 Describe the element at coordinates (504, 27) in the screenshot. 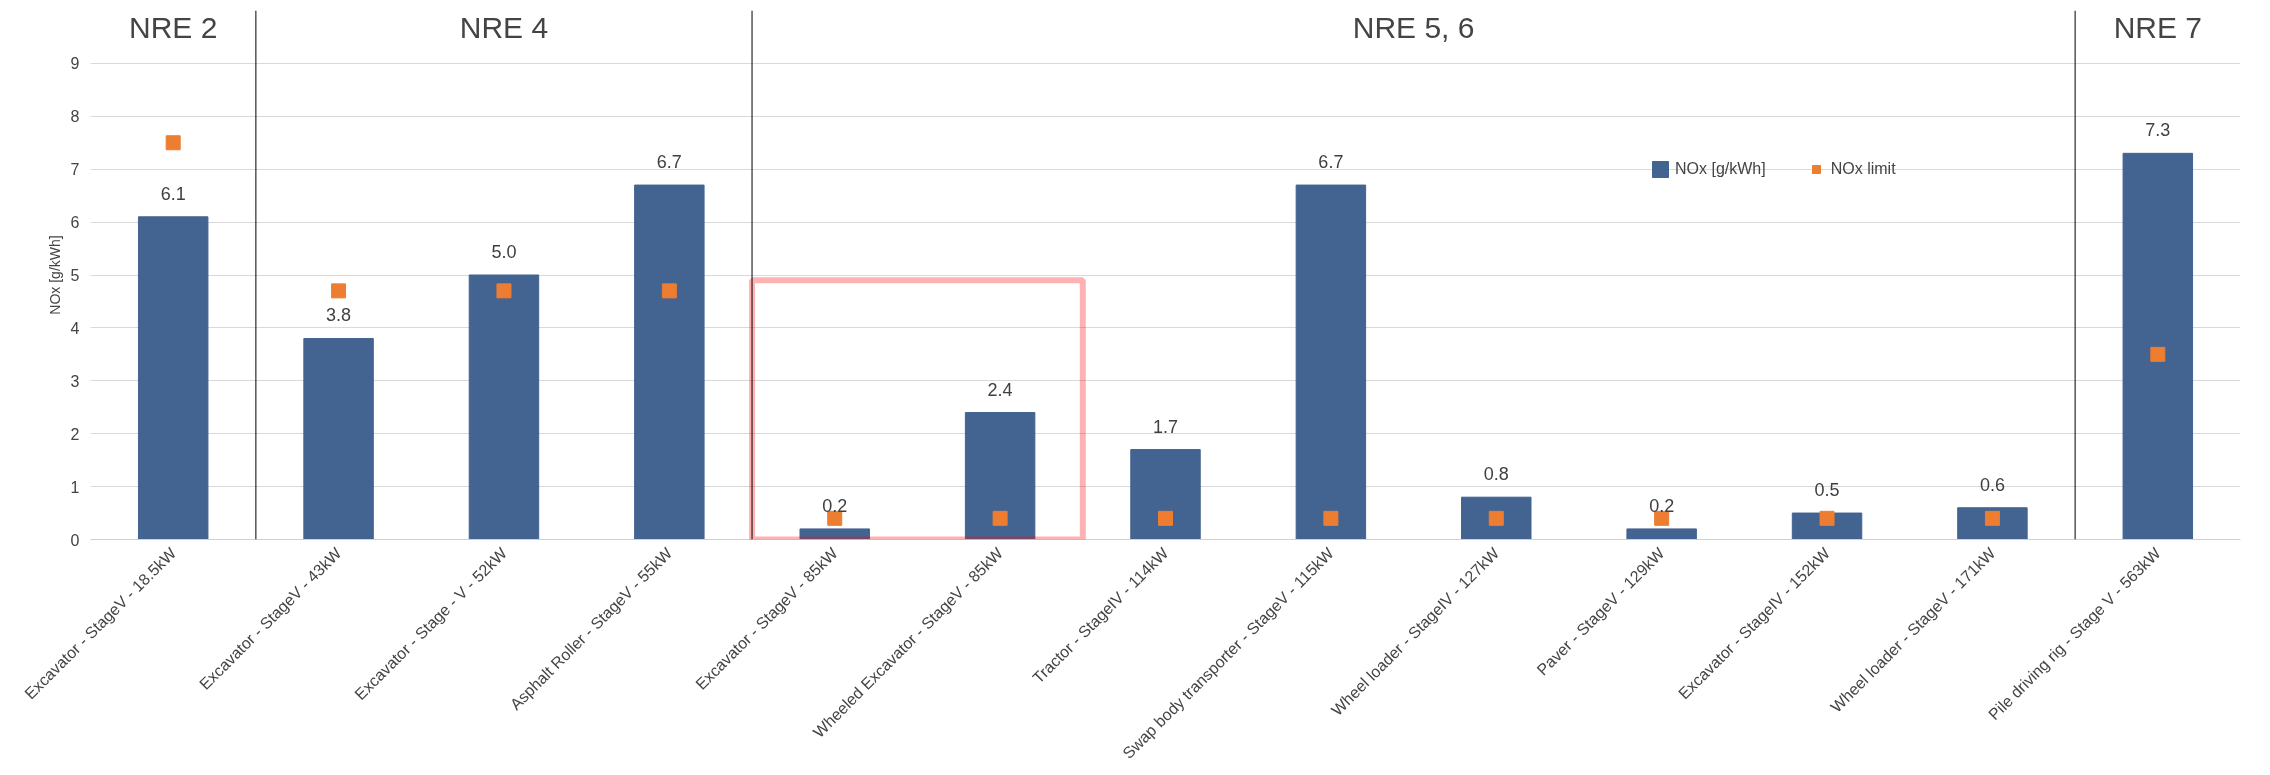

I see `annotation: NRE 4` at that location.